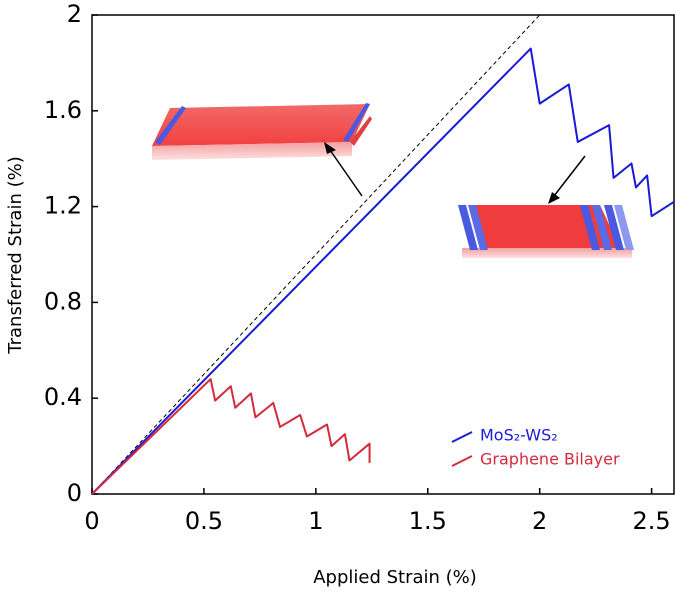  What do you see at coordinates (74, 493) in the screenshot?
I see `y-tick-label: 0` at bounding box center [74, 493].